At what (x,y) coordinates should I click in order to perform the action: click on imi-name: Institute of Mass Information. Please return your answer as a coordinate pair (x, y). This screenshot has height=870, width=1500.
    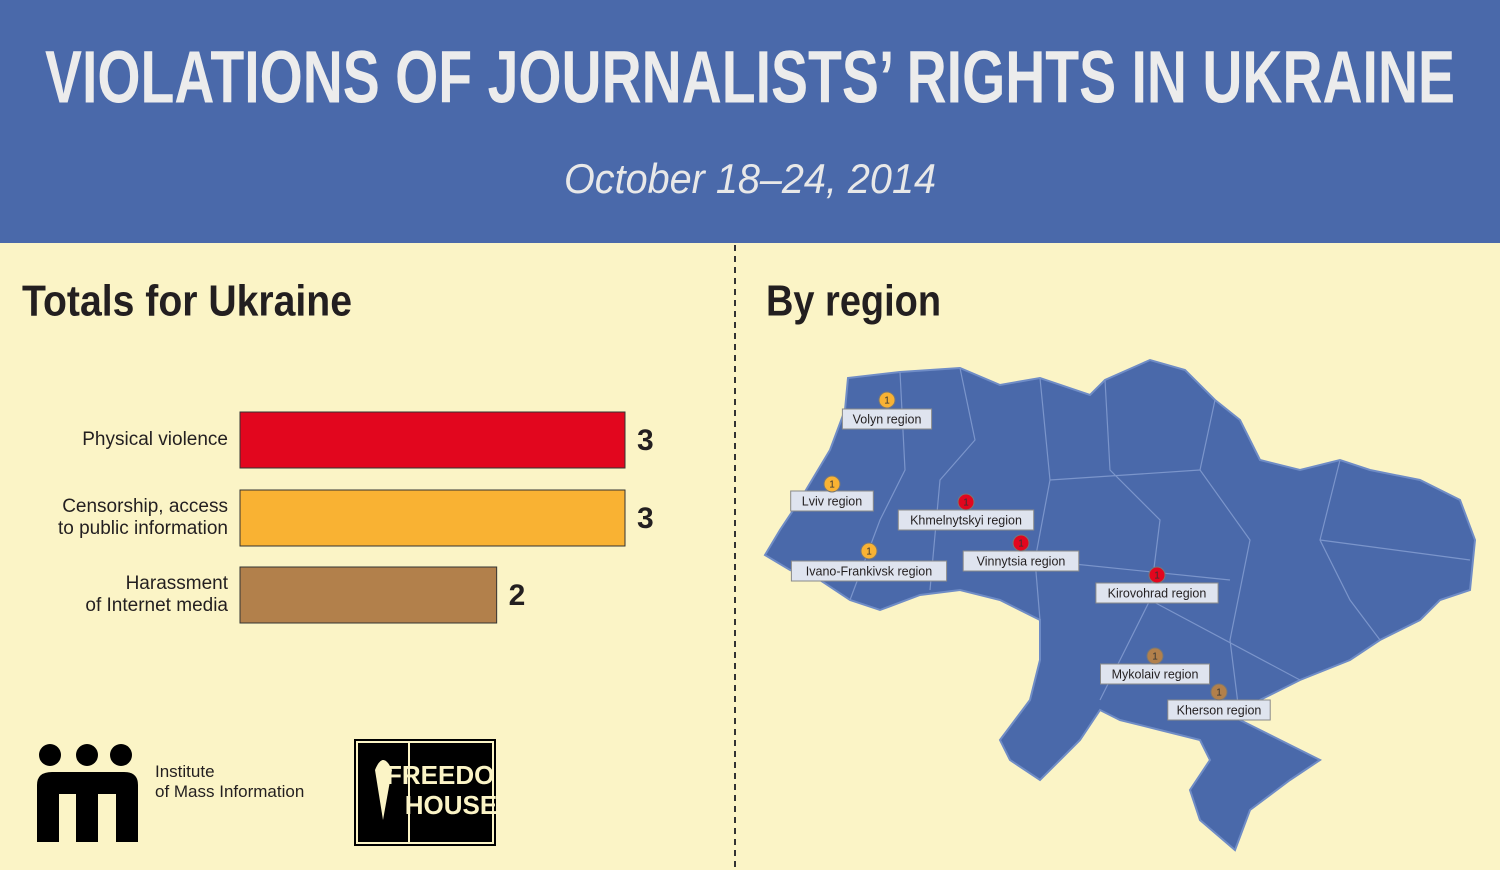
    Looking at the image, I should click on (229, 782).